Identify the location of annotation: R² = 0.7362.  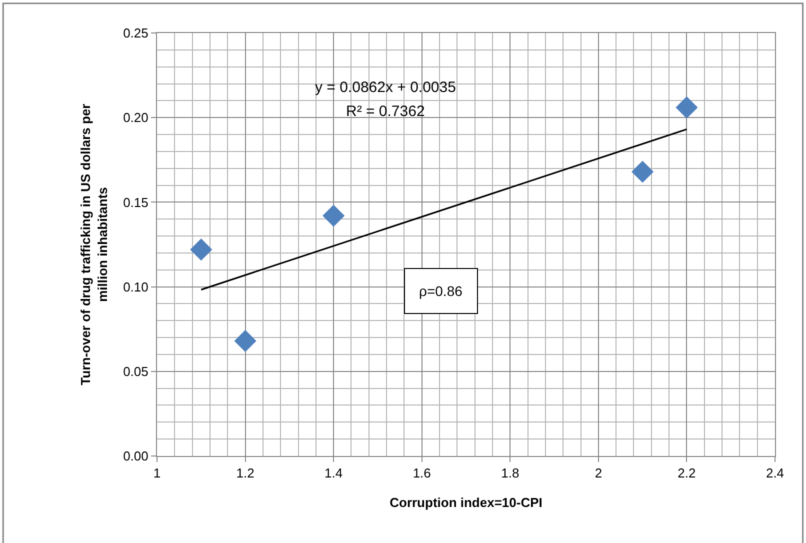
(385, 111).